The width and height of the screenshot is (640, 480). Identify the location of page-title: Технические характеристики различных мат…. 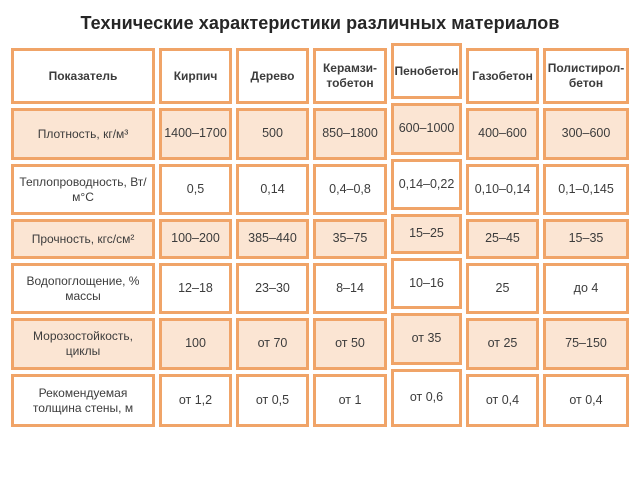
(320, 23).